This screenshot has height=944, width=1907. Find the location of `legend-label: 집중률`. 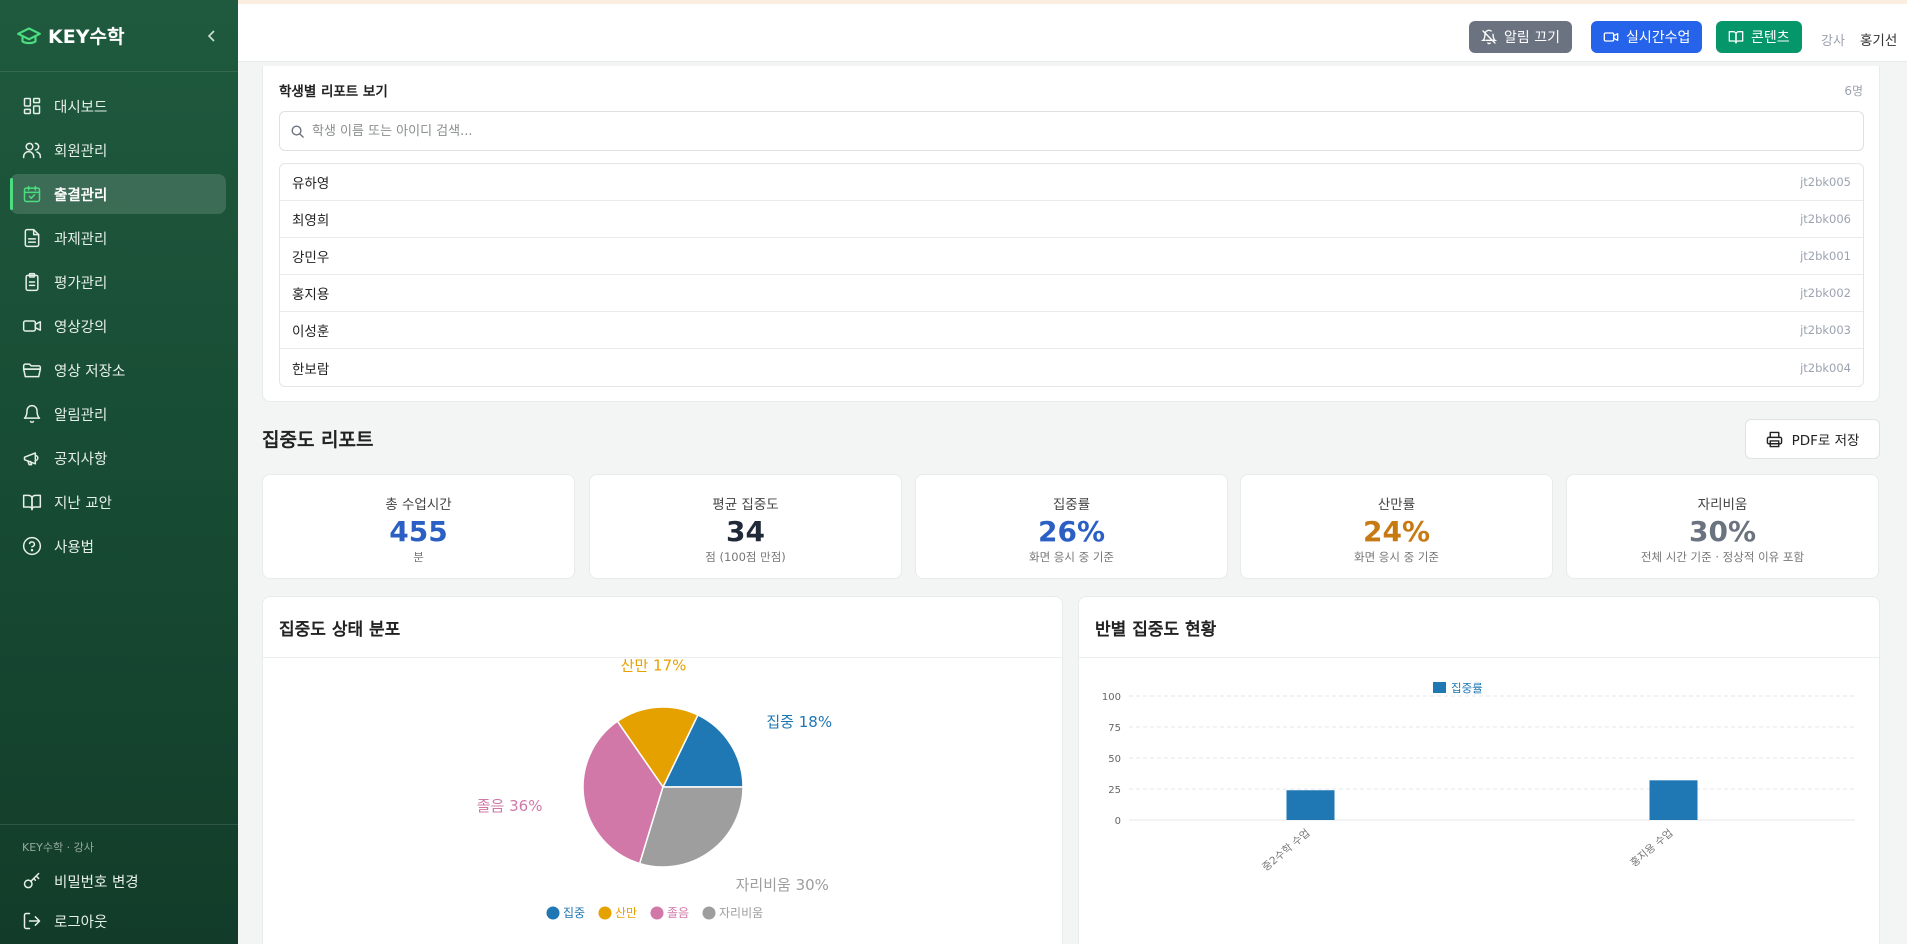

legend-label: 집중률 is located at coordinates (1467, 688).